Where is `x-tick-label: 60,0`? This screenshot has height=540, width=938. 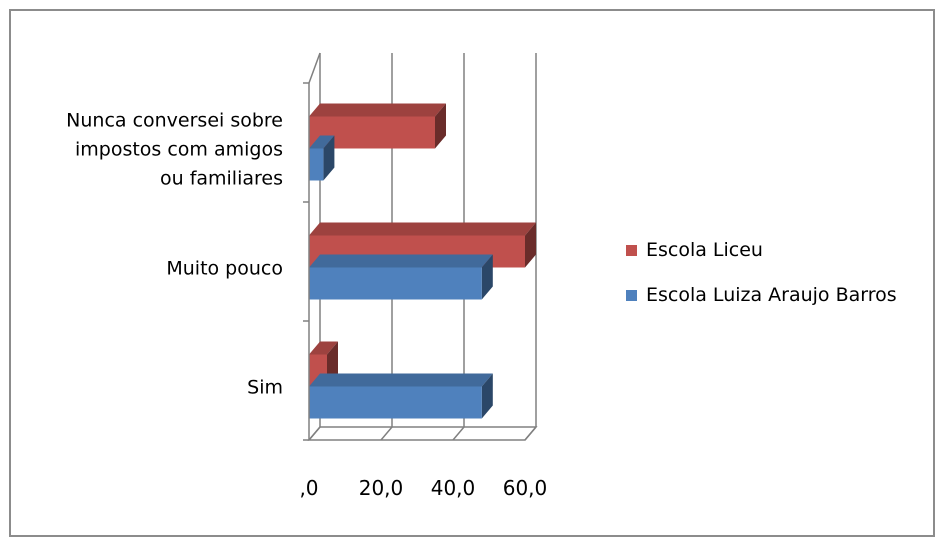
x-tick-label: 60,0 is located at coordinates (525, 488).